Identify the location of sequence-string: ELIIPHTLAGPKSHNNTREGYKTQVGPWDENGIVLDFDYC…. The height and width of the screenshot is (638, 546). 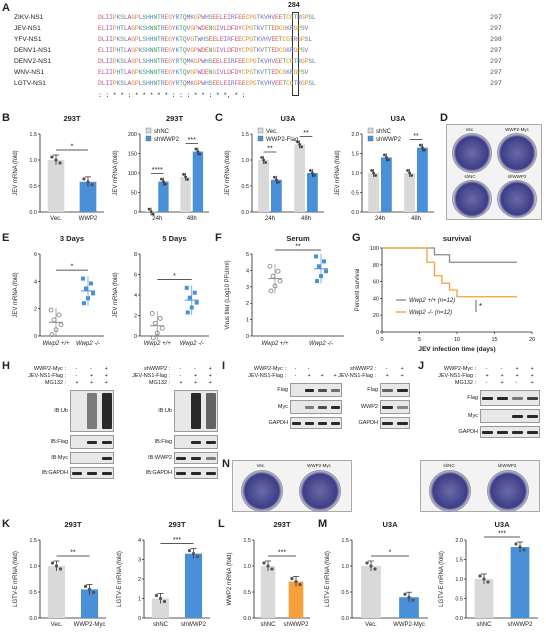
(203, 28).